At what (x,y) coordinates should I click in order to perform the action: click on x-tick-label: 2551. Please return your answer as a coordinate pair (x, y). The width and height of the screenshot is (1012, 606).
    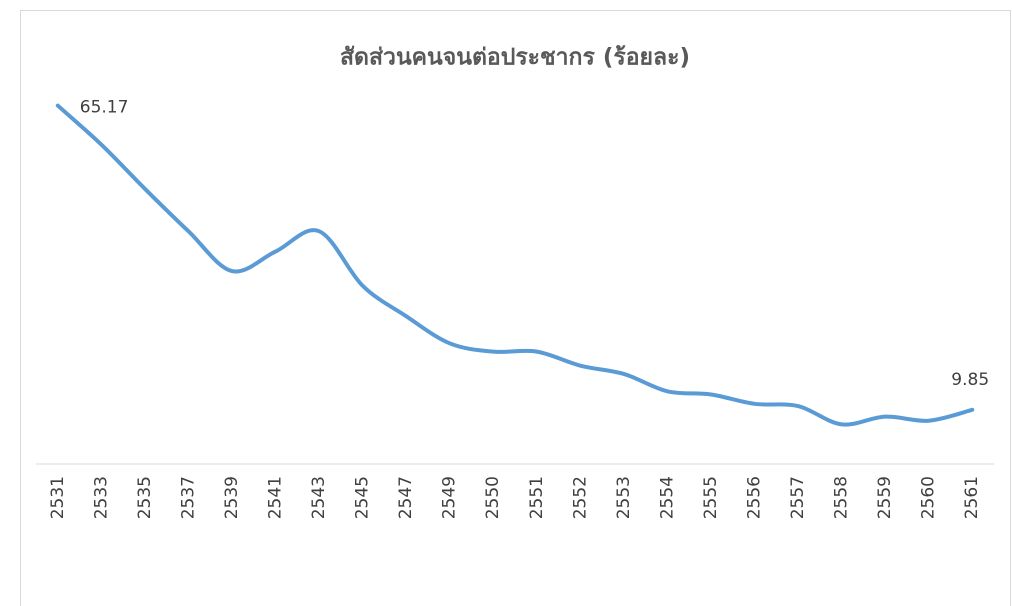
    Looking at the image, I should click on (537, 497).